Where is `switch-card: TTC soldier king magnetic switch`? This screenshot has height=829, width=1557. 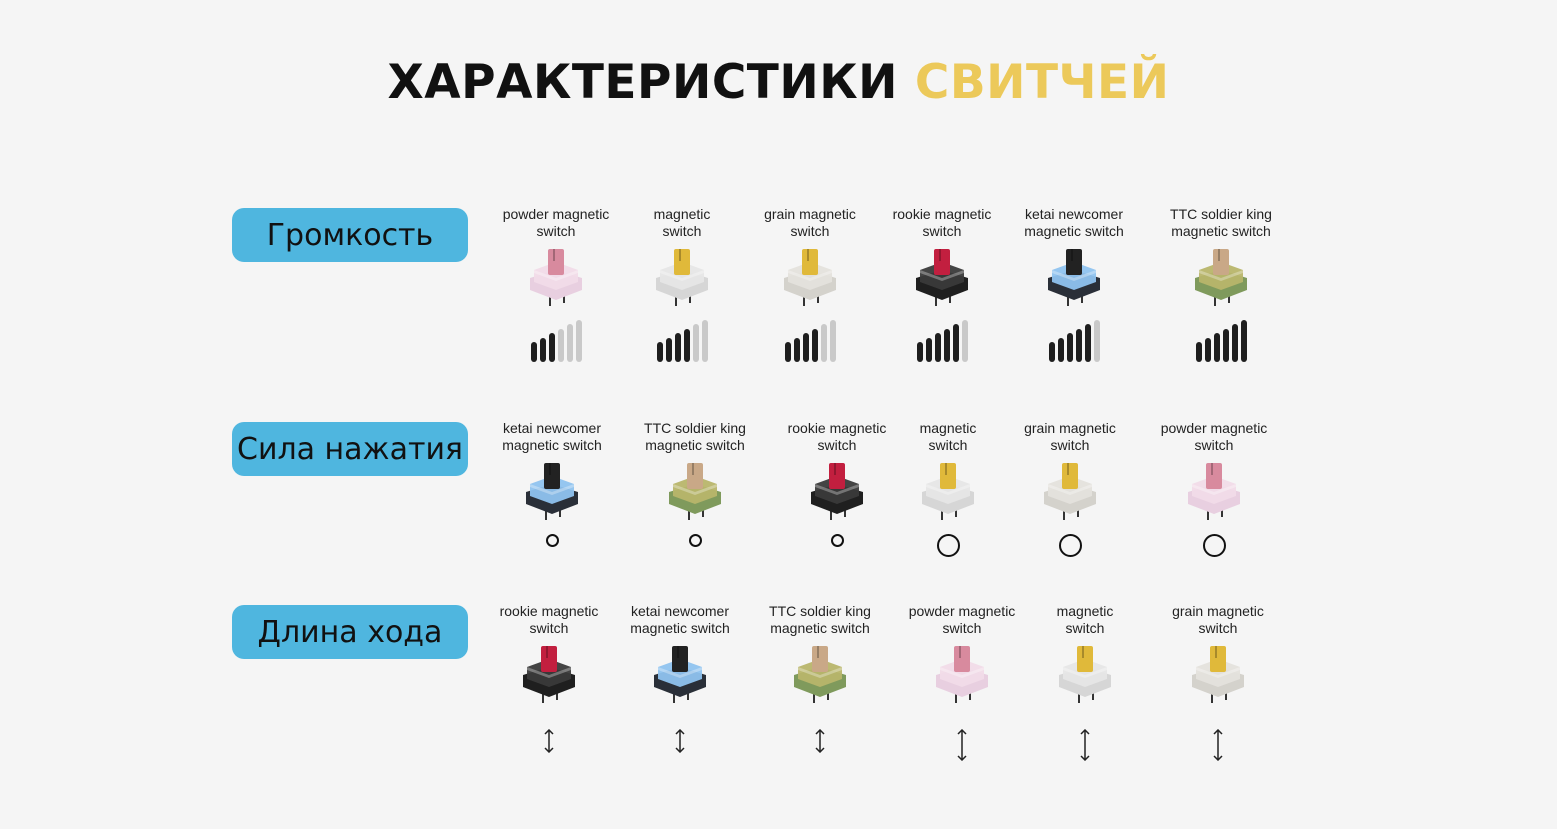 switch-card: TTC soldier king magnetic switch is located at coordinates (695, 483).